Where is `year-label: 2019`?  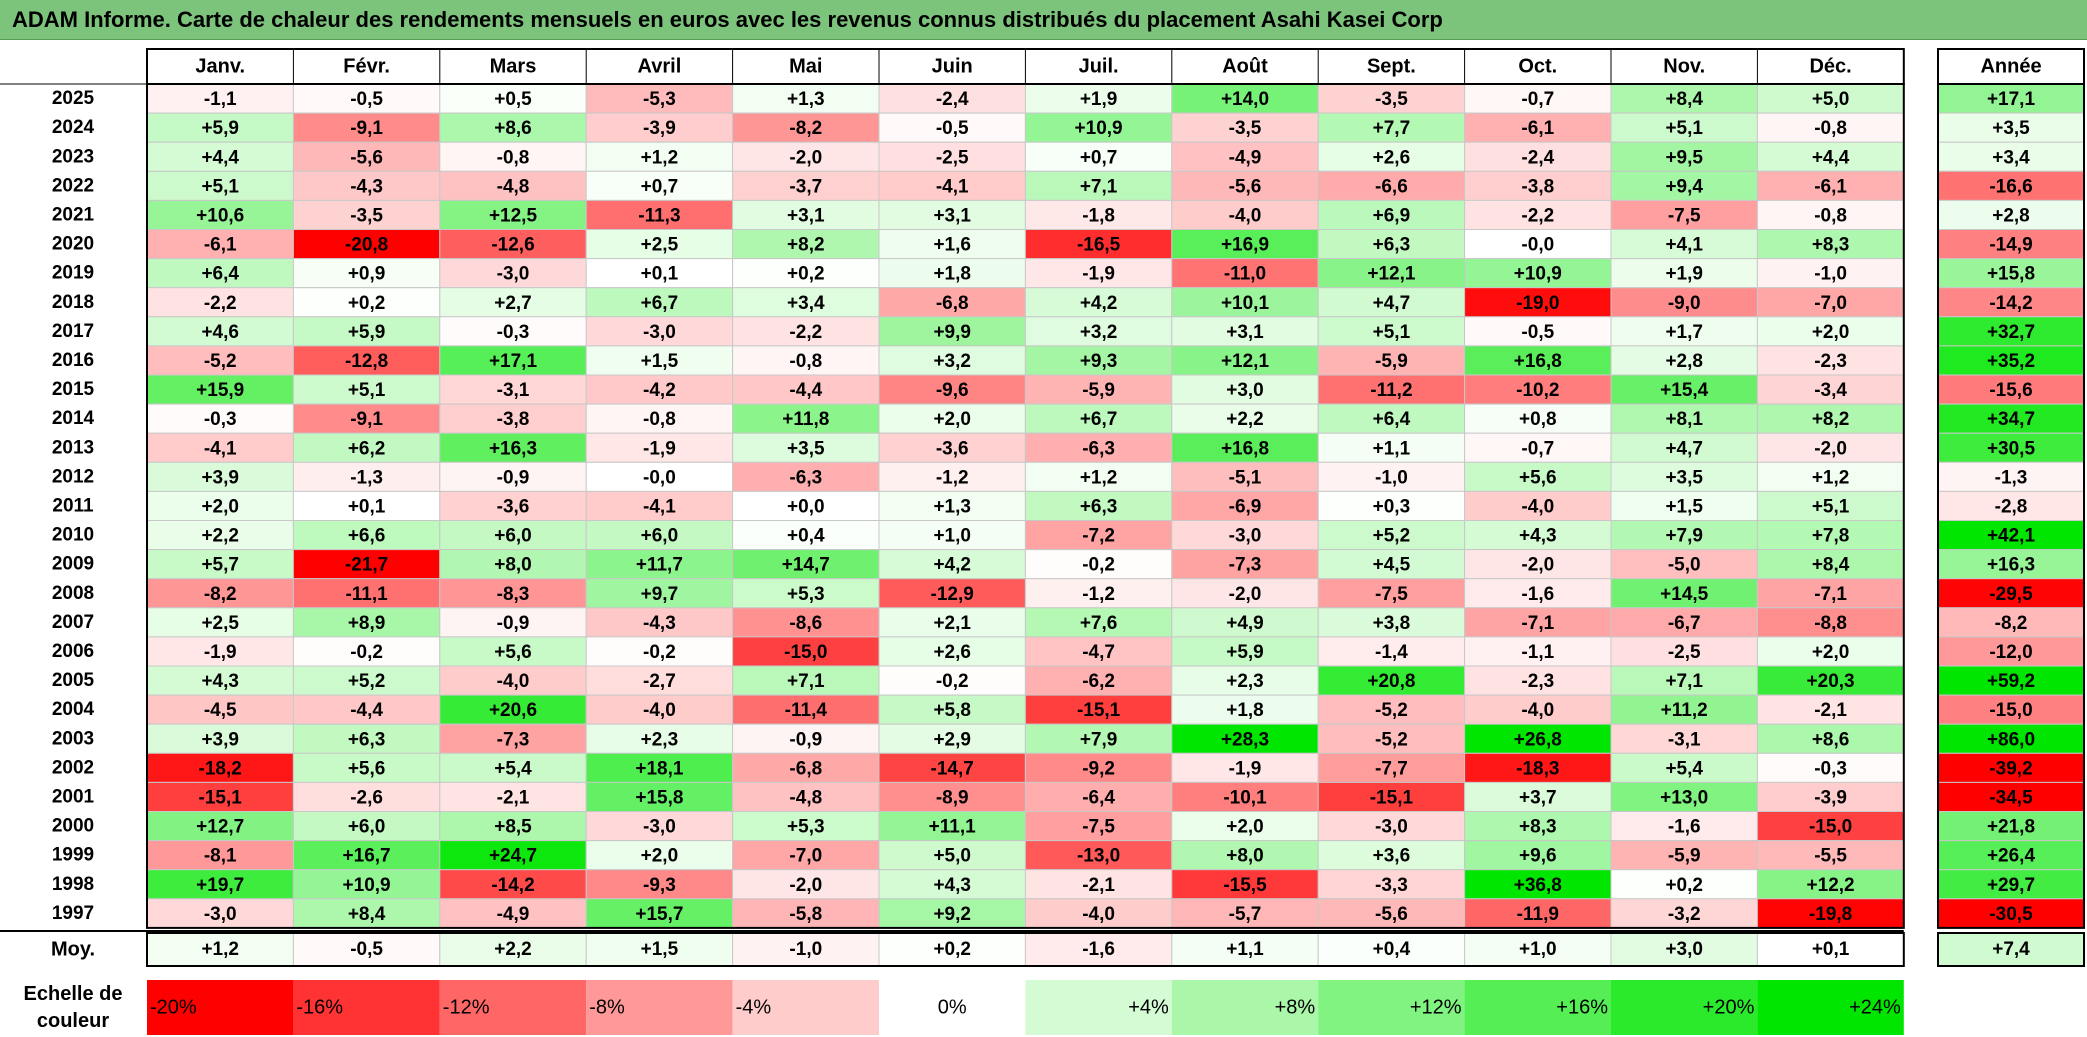
year-label: 2019 is located at coordinates (73, 273).